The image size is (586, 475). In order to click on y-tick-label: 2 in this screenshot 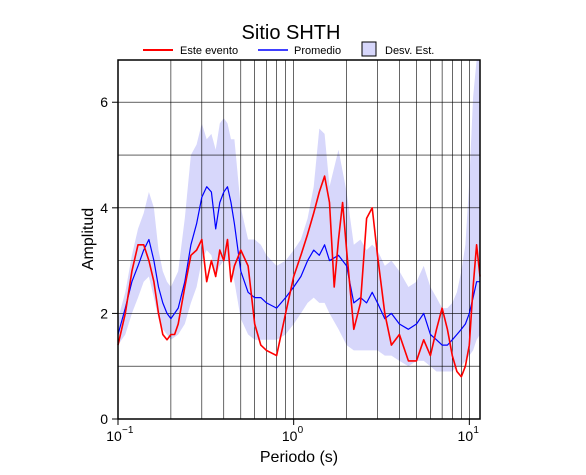, I will do `click(104, 313)`.